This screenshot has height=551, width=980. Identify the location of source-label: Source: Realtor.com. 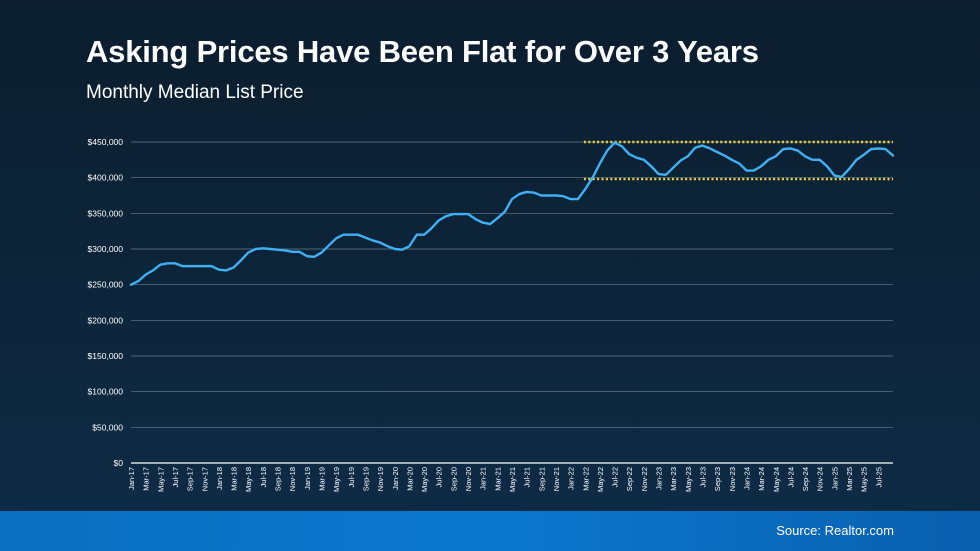
(835, 530).